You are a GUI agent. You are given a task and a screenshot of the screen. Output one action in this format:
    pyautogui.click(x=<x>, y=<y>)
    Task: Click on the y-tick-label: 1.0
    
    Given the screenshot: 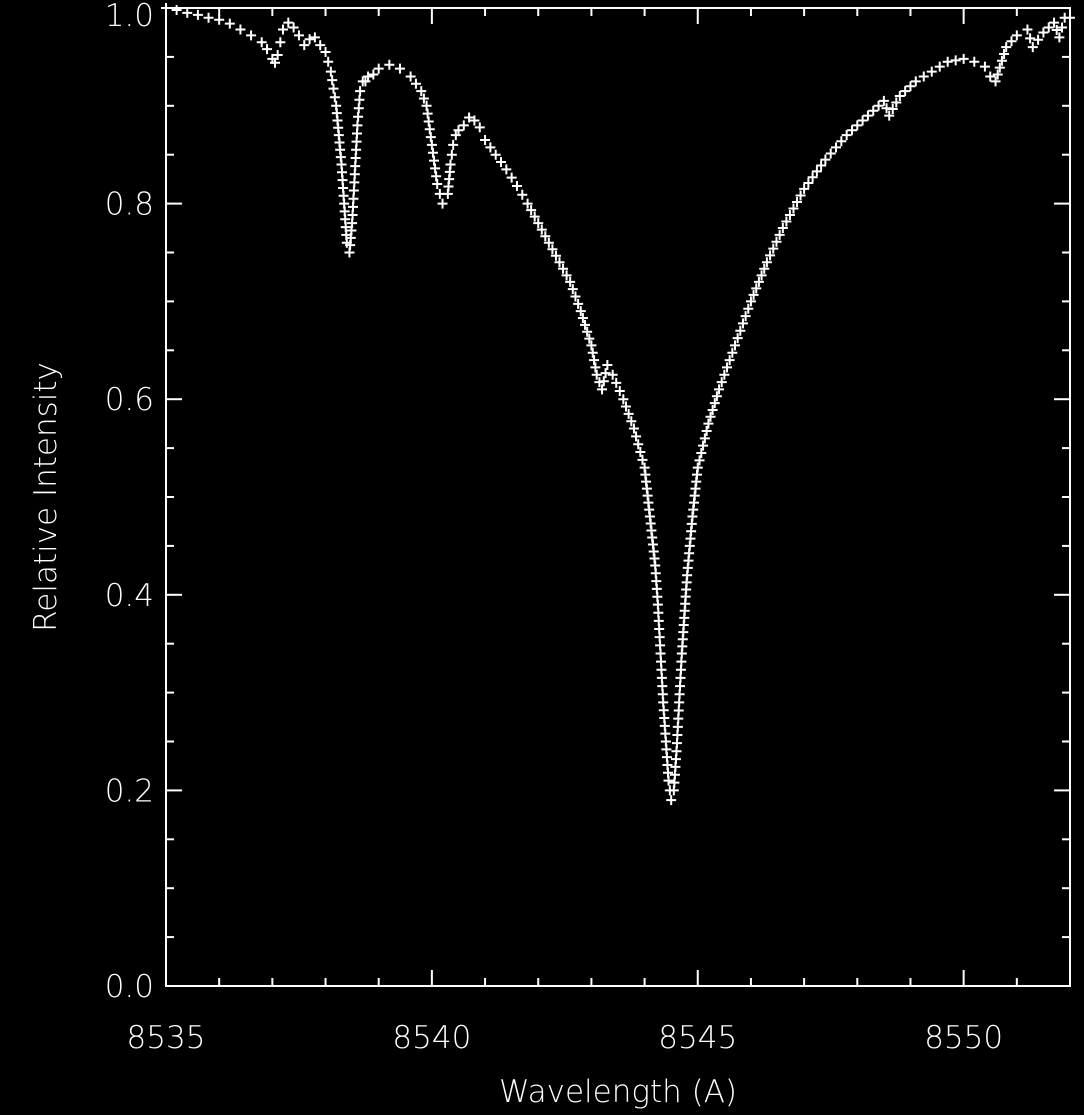 What is the action you would take?
    pyautogui.click(x=129, y=17)
    